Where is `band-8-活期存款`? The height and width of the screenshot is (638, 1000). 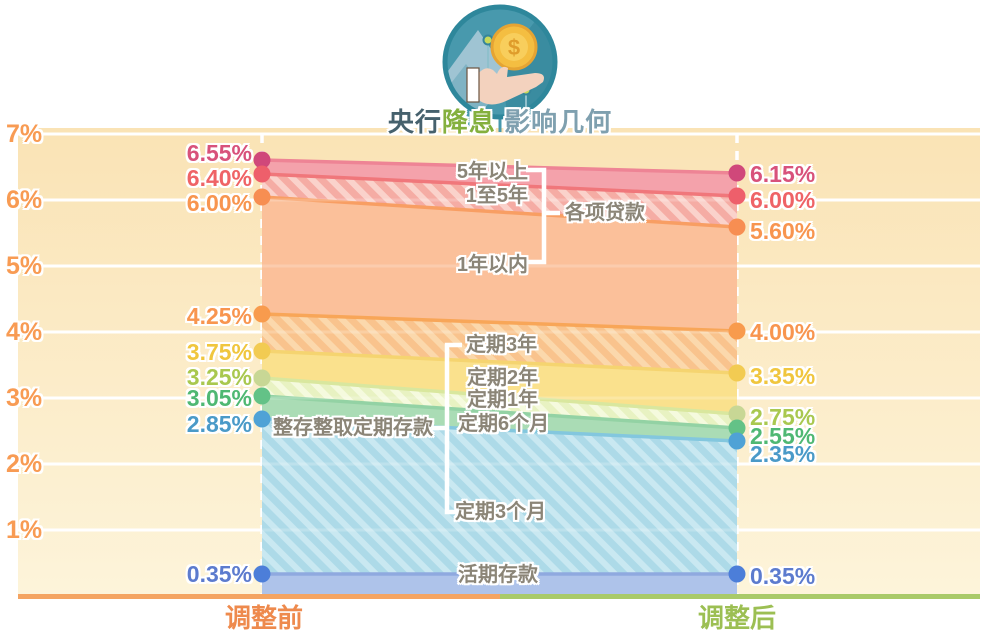
band-8-活期存款 is located at coordinates (499, 585).